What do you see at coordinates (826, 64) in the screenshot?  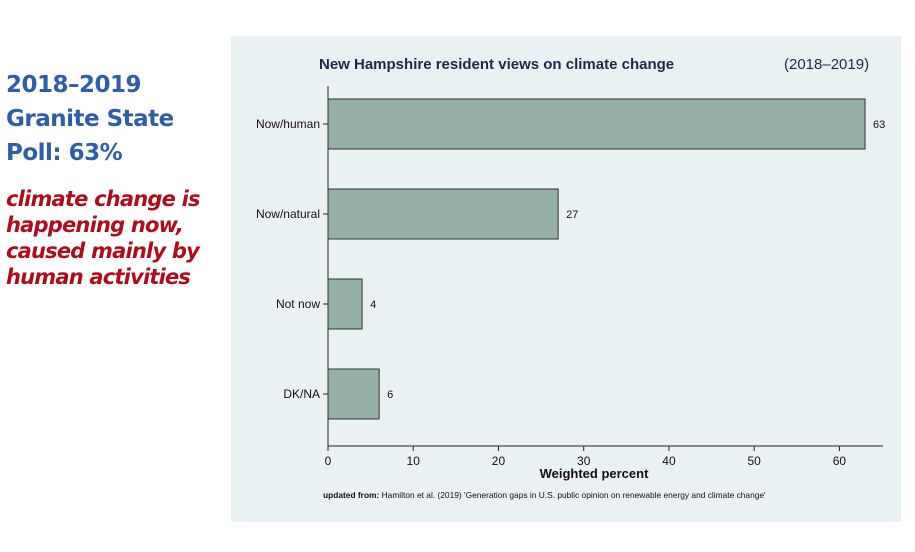 I see `chart-subtitle: (2018–2019)` at bounding box center [826, 64].